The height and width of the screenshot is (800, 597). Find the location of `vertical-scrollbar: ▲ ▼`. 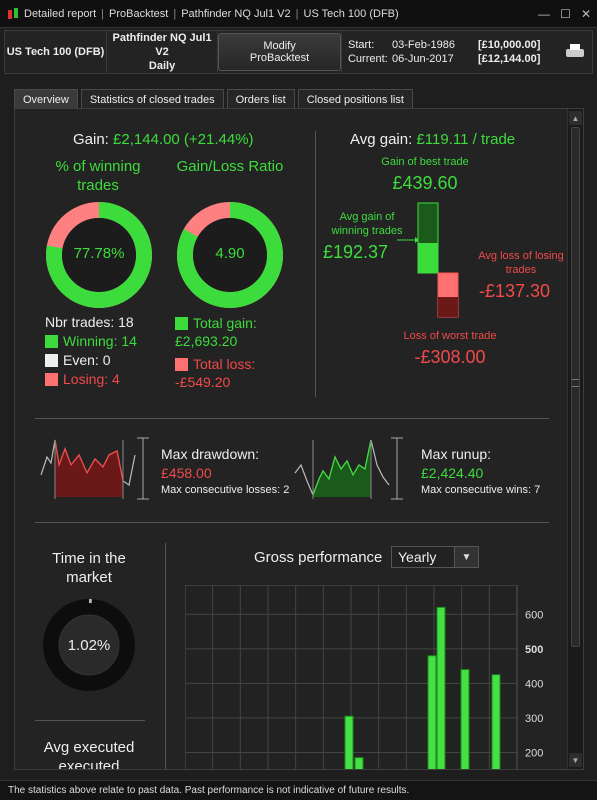

vertical-scrollbar: ▲ ▼ is located at coordinates (575, 439).